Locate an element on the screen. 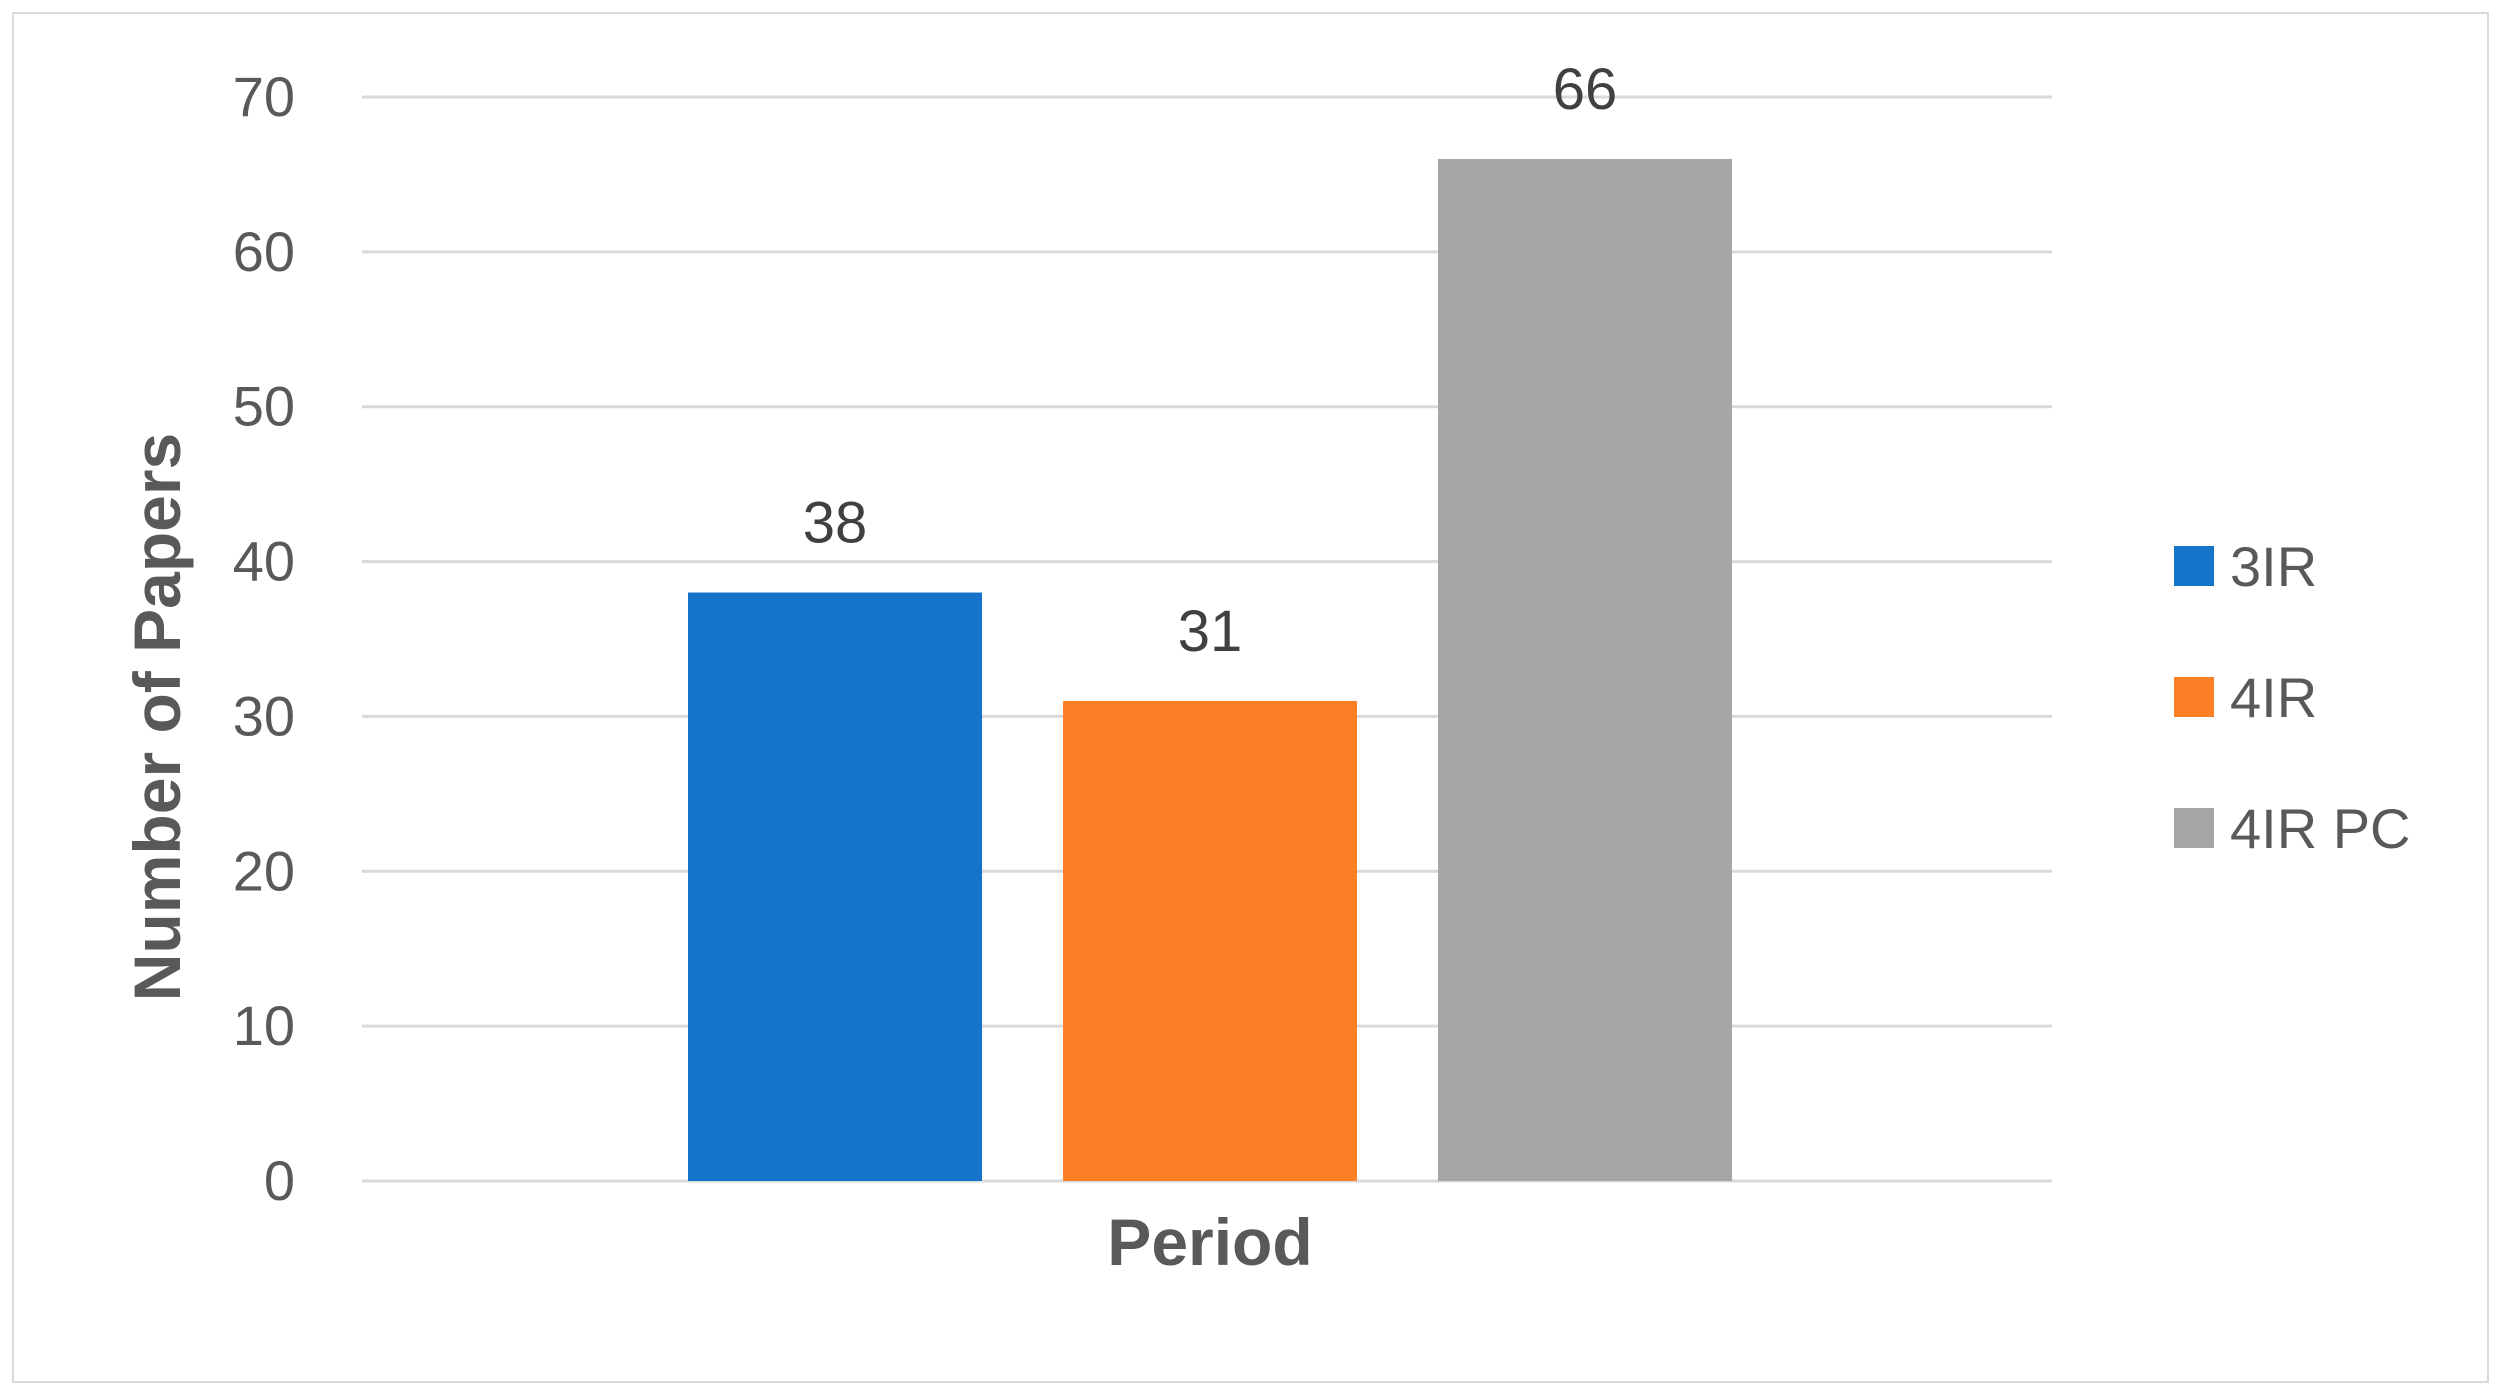 This screenshot has height=1395, width=2501. y-tick-label: 30 is located at coordinates (264, 715).